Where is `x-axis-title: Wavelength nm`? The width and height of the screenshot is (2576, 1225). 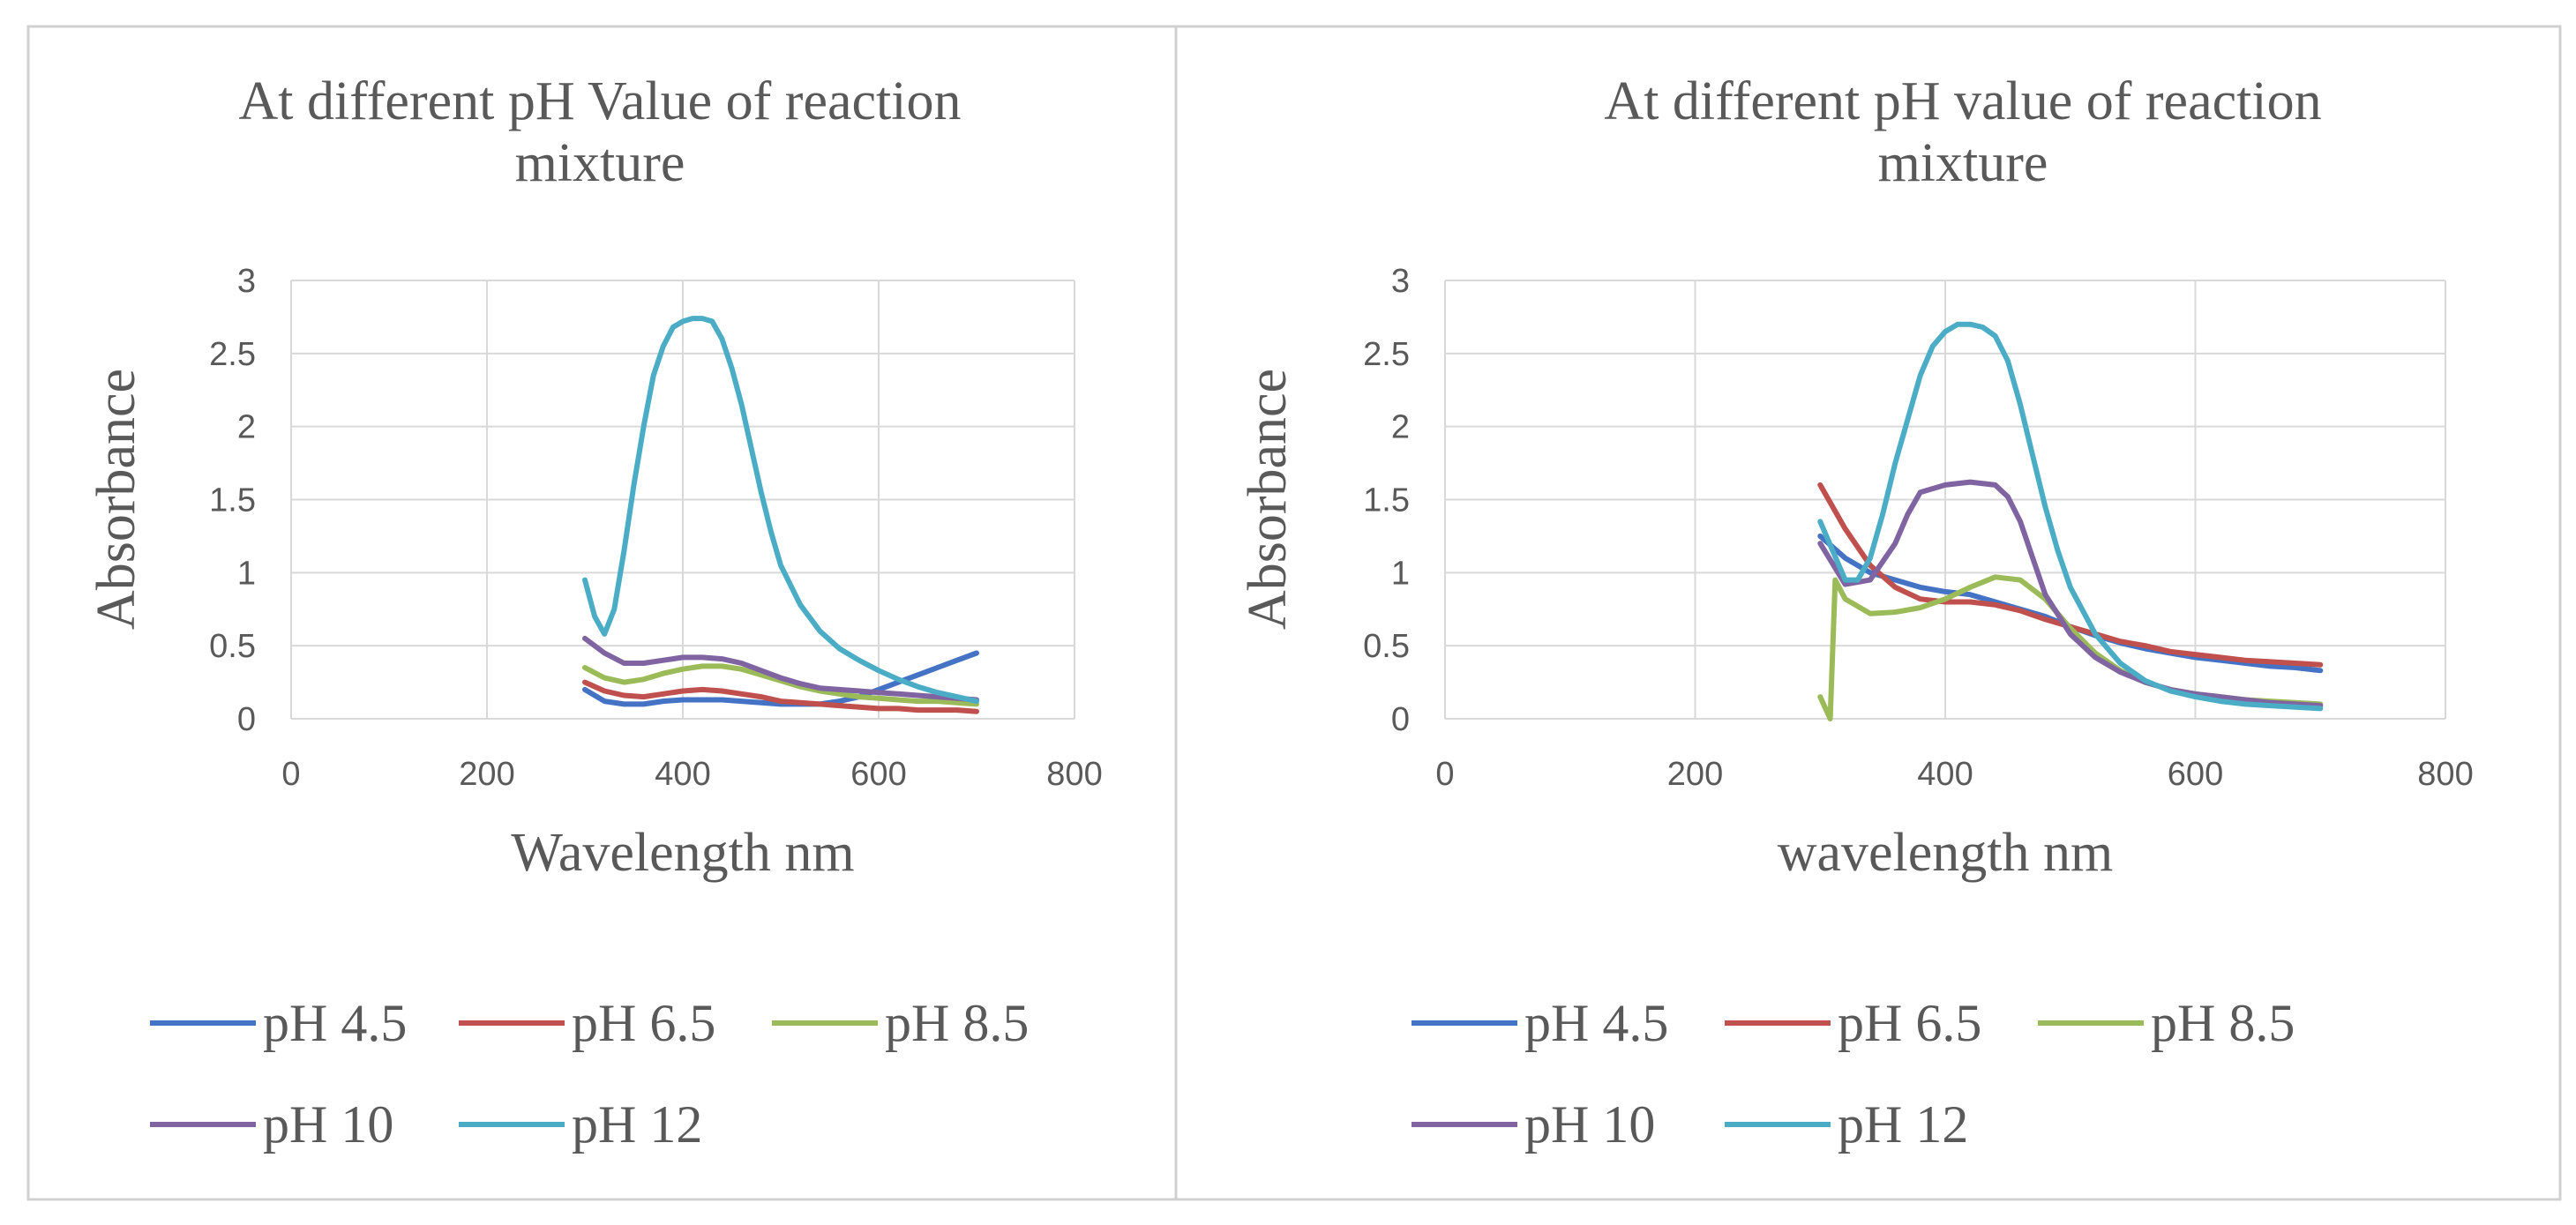
x-axis-title: Wavelength nm is located at coordinates (683, 853).